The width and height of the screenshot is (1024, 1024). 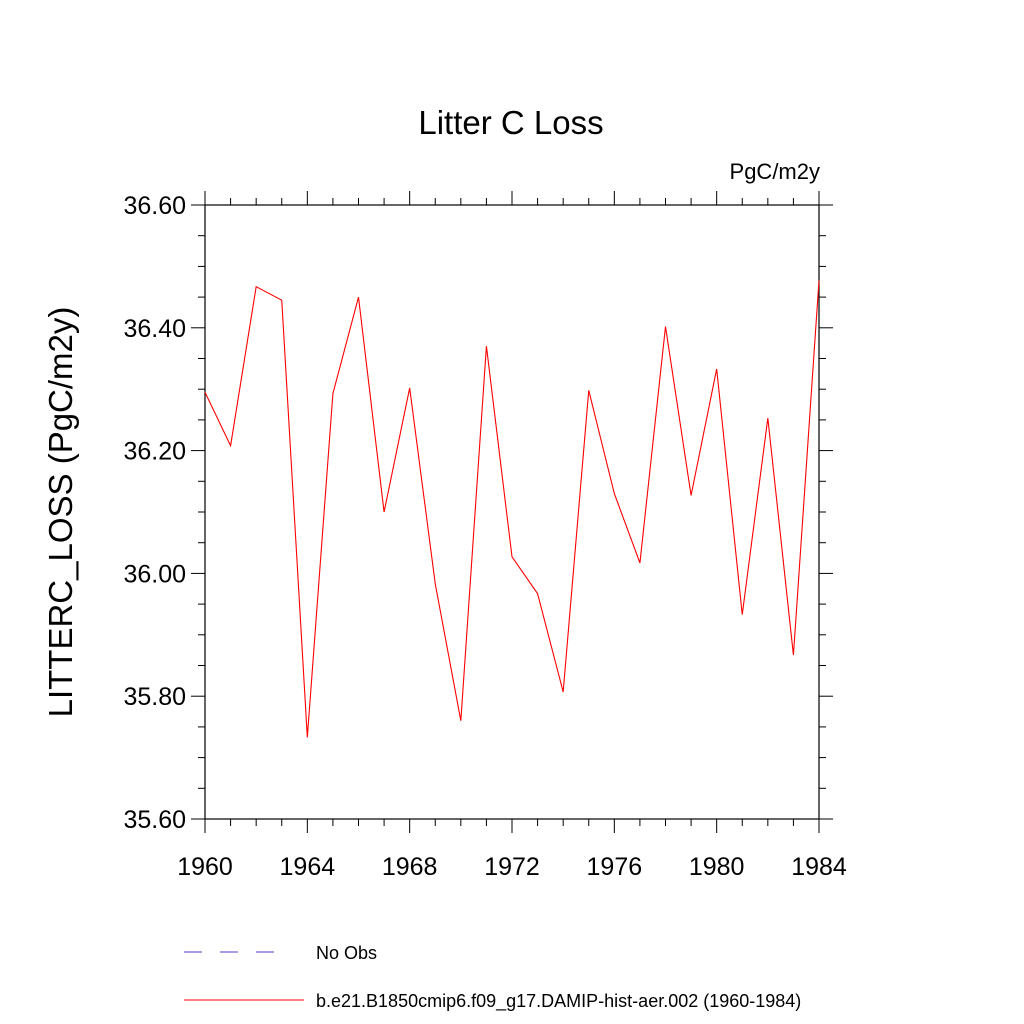 What do you see at coordinates (205, 867) in the screenshot?
I see `x-tick-label: 1960` at bounding box center [205, 867].